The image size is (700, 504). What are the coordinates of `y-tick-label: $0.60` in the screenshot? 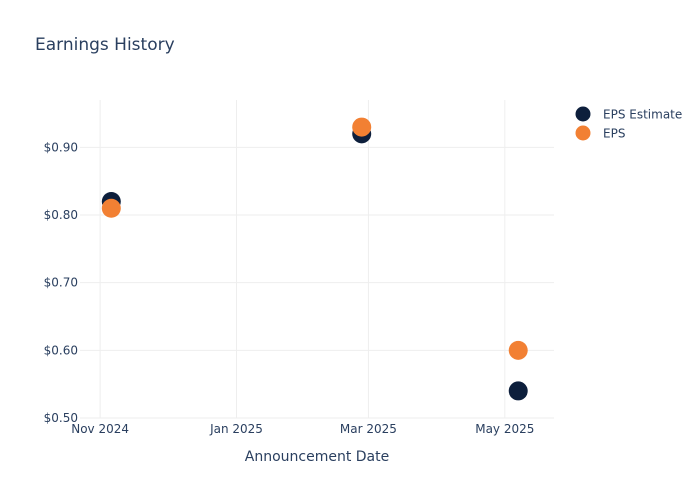 It's located at (61, 350).